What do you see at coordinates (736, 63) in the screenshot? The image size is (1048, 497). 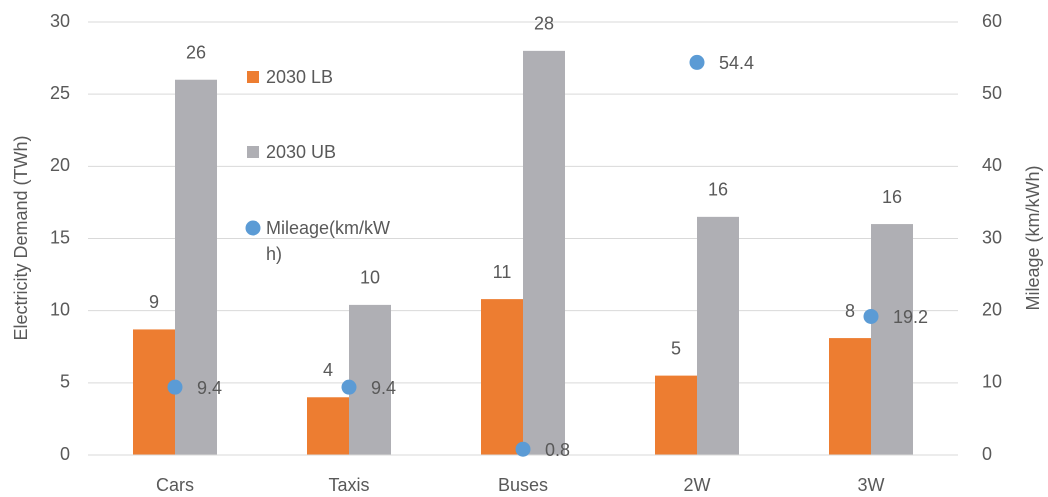 I see `data-label: 54.4` at bounding box center [736, 63].